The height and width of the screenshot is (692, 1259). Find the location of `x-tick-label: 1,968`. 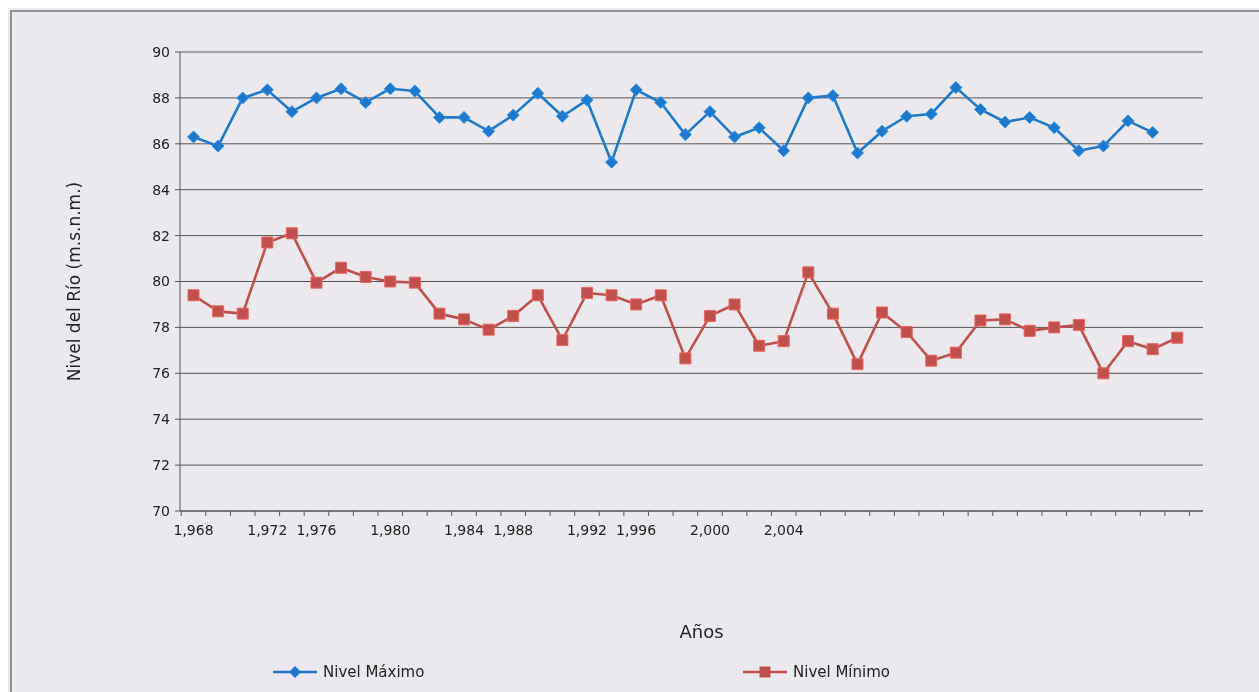

x-tick-label: 1,968 is located at coordinates (193, 530).